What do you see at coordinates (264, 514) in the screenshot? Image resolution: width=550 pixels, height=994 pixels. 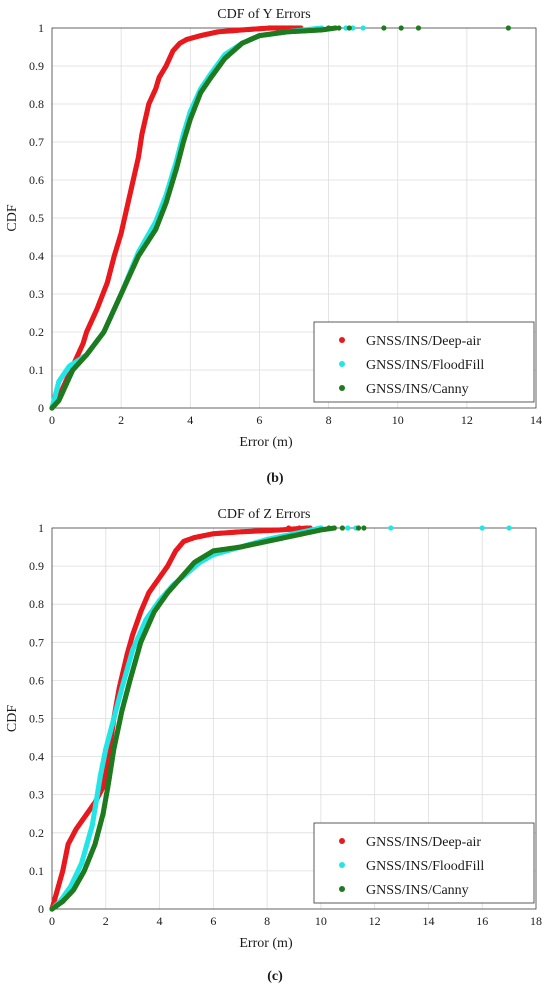 I see `chart-title: CDF of Z Errors` at bounding box center [264, 514].